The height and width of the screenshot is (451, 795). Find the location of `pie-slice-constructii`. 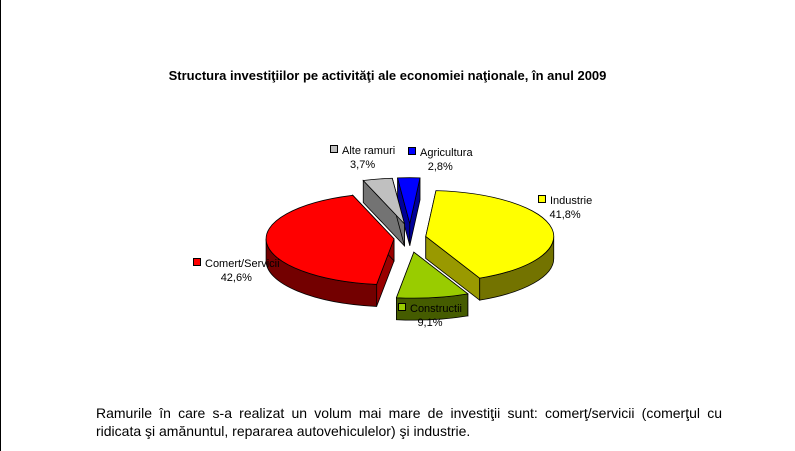

pie-slice-constructii is located at coordinates (432, 286).